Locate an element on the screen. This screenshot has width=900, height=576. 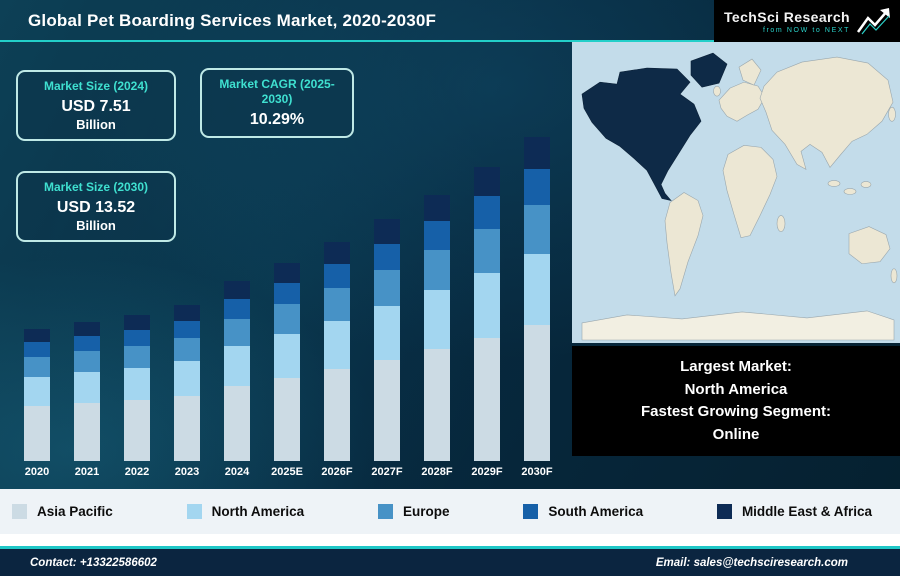
x-axis-label: 2027F is located at coordinates (387, 472).